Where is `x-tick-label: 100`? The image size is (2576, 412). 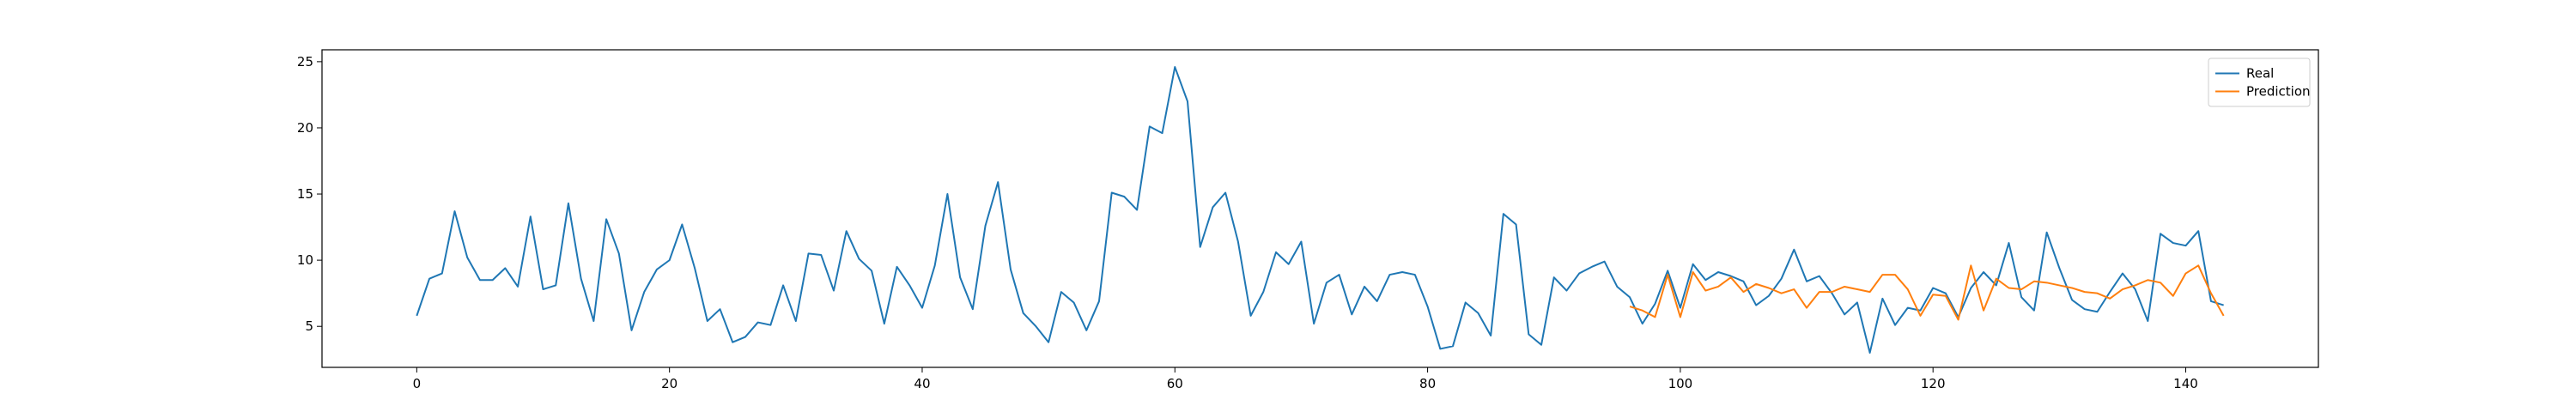 x-tick-label: 100 is located at coordinates (1681, 383).